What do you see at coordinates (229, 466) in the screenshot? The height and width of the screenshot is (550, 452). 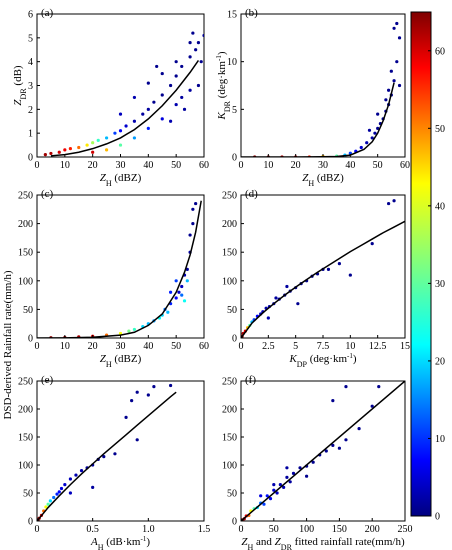 I see `y-tick-label: 100` at bounding box center [229, 466].